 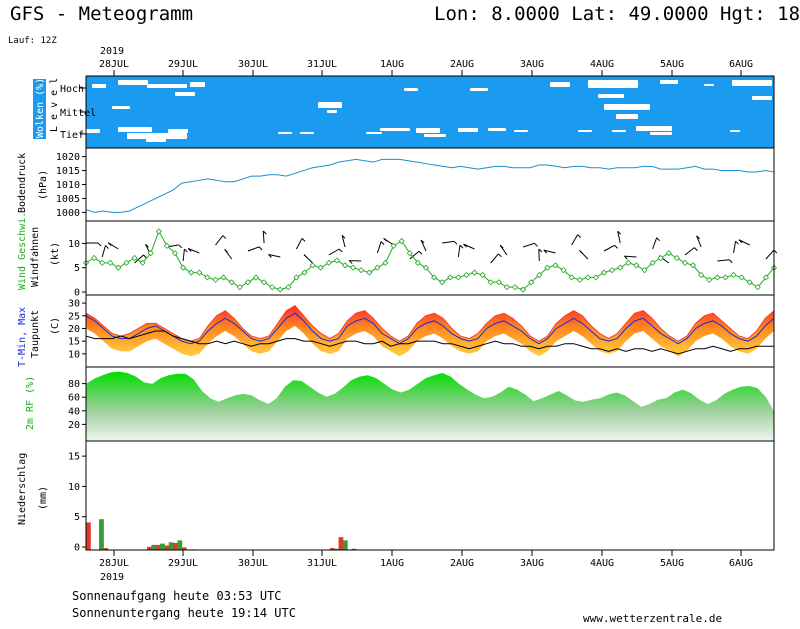 I want to click on day-label-bottom: 2AUG, so click(x=462, y=563).